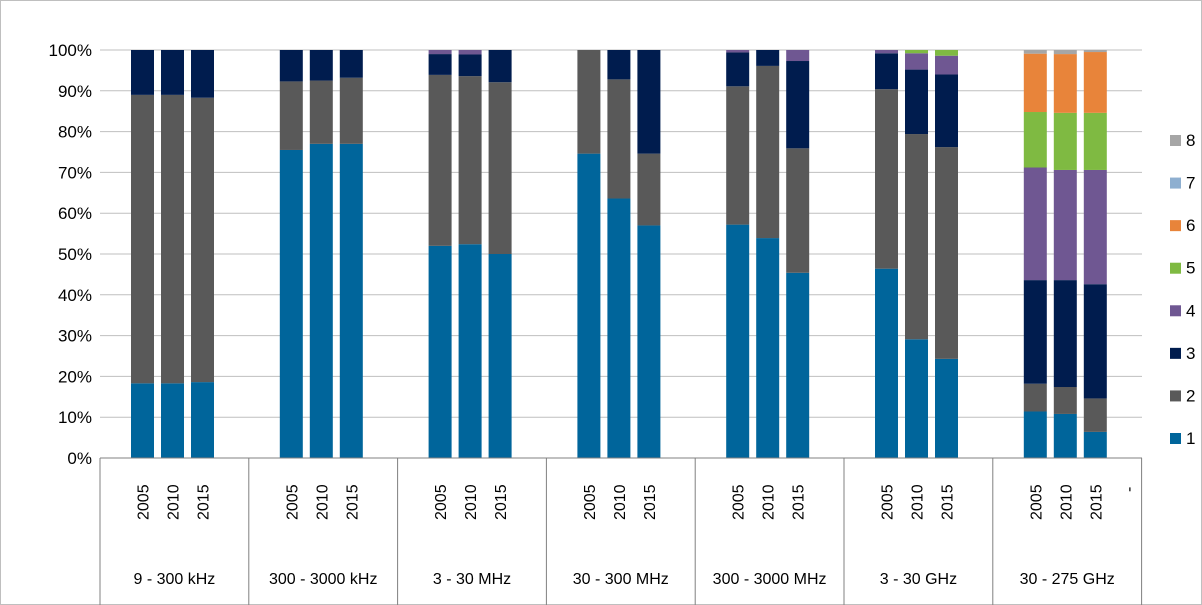  I want to click on category-group-label: 9 - 300 kHz, so click(174, 579).